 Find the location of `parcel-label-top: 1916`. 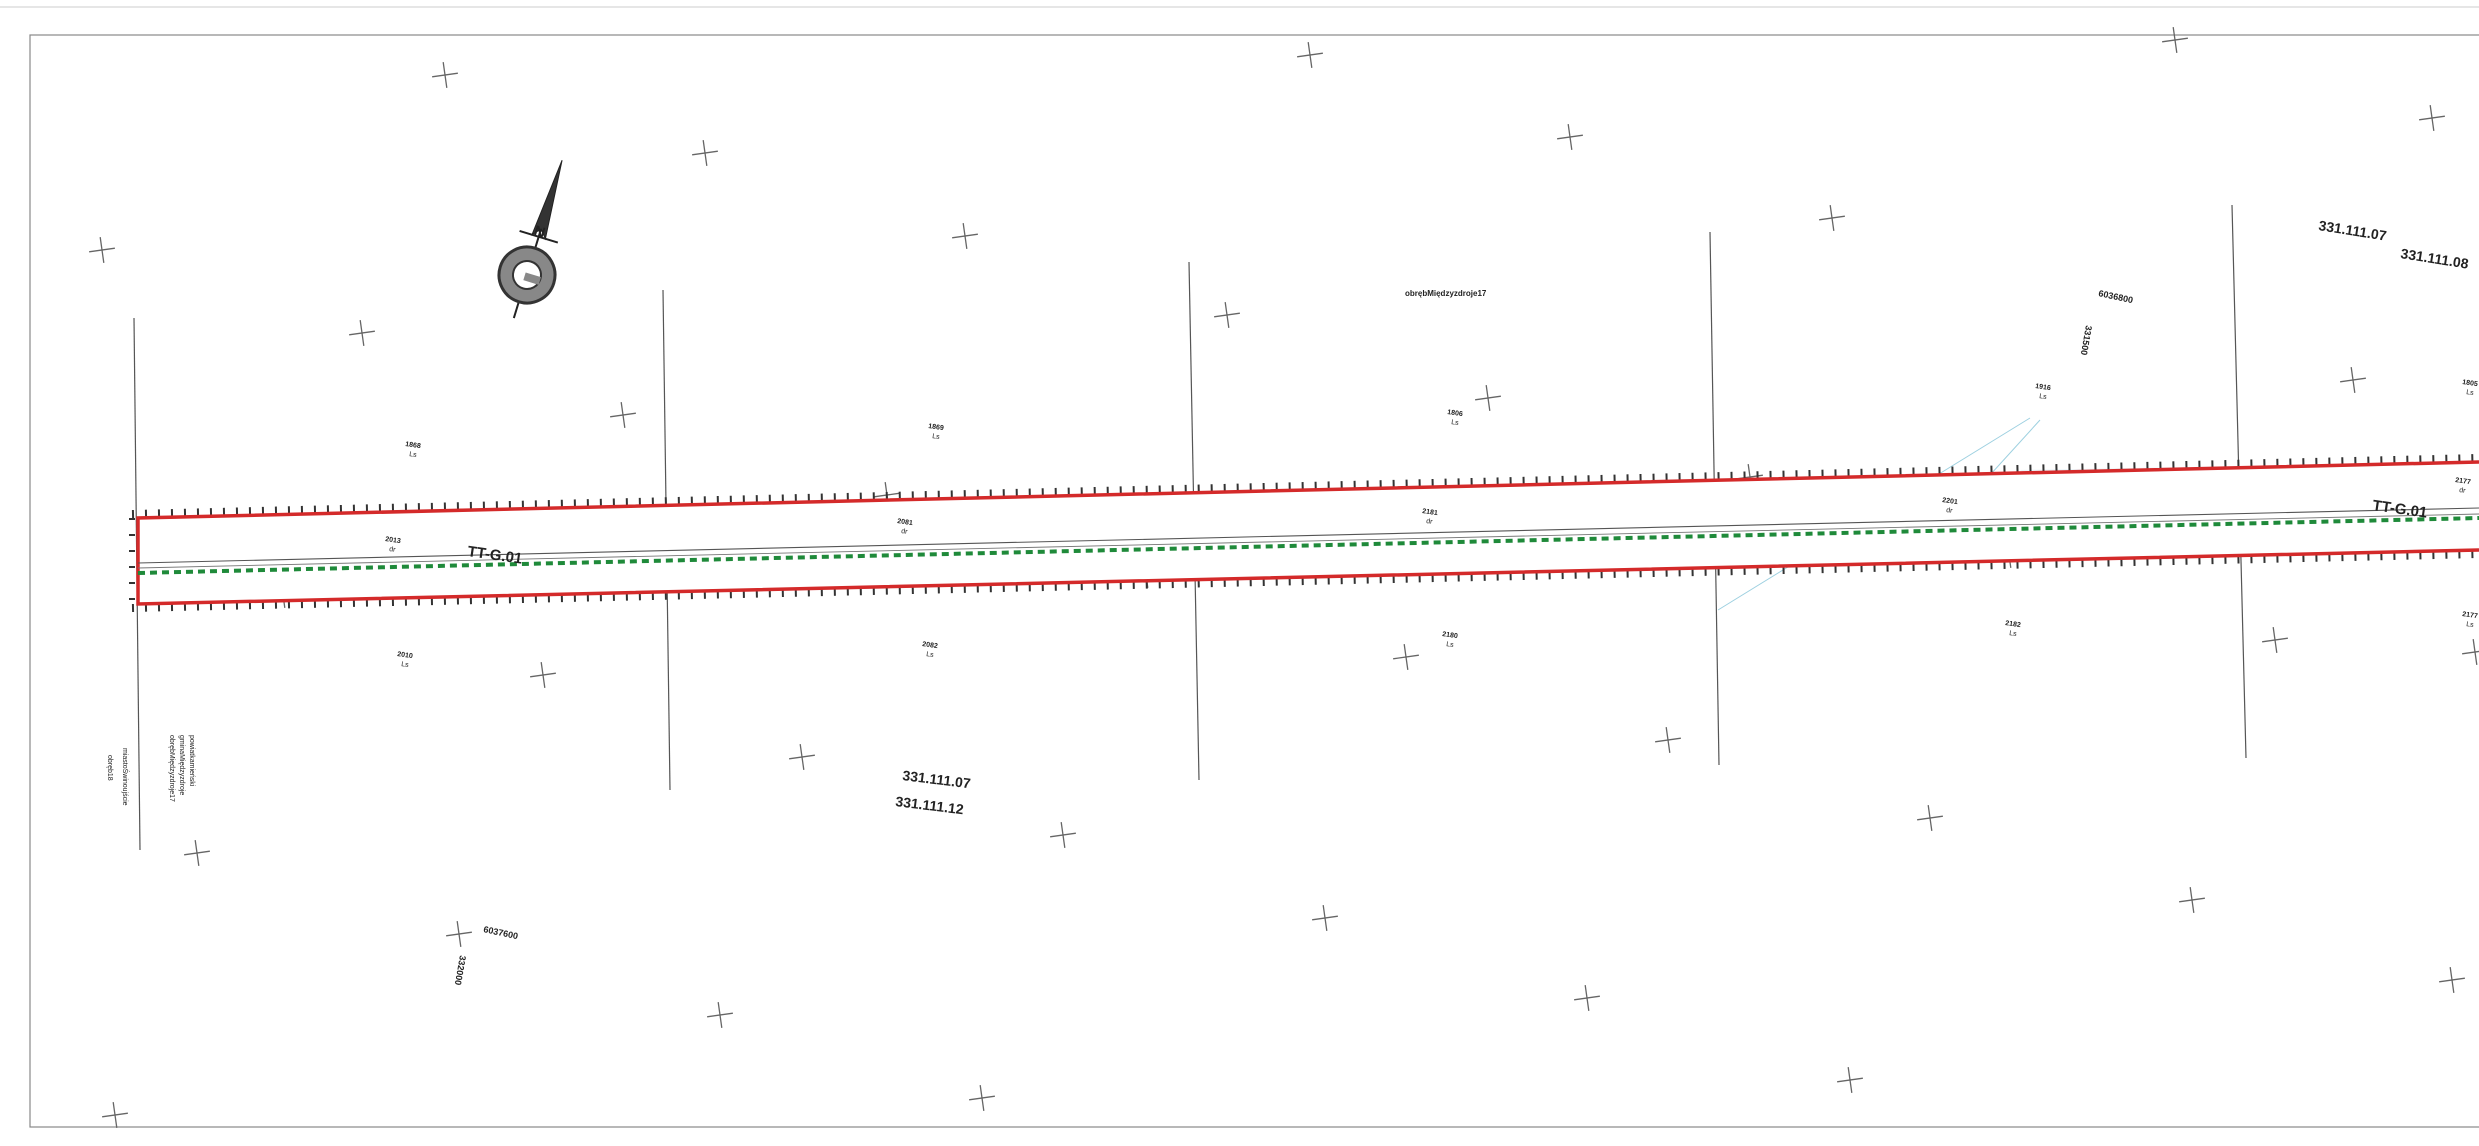

parcel-label-top: 1916 is located at coordinates (2043, 387).